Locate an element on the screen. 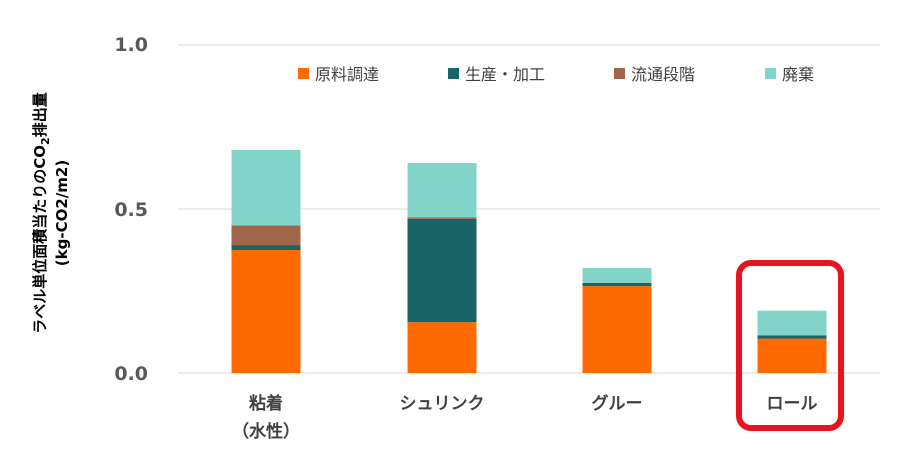 The image size is (900, 474). y-axis-label: ラベル単位面積当たりのCO2排出量 (kg-CO2/m2) is located at coordinates (51, 212).